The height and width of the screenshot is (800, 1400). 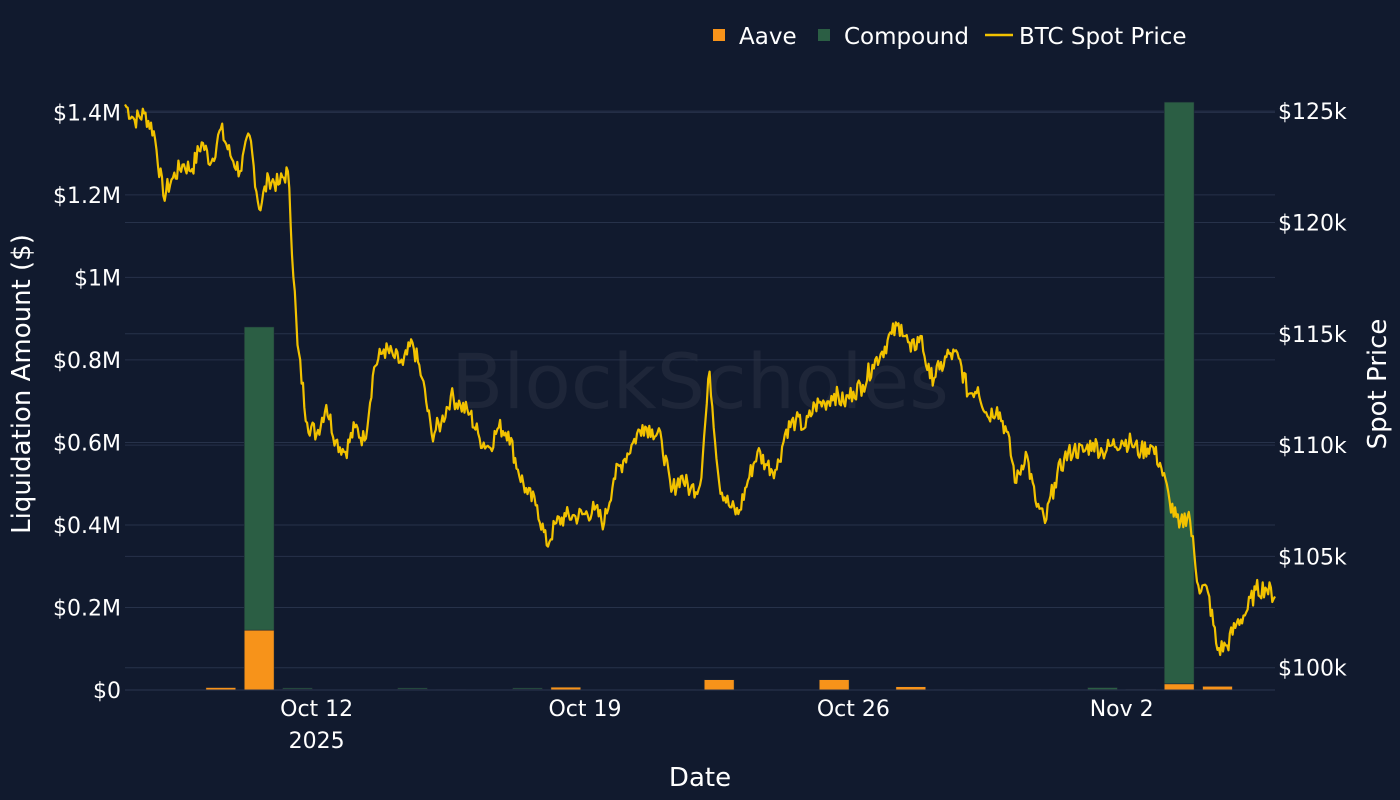 What do you see at coordinates (87, 443) in the screenshot?
I see `y-tick-label-3: $0.6M` at bounding box center [87, 443].